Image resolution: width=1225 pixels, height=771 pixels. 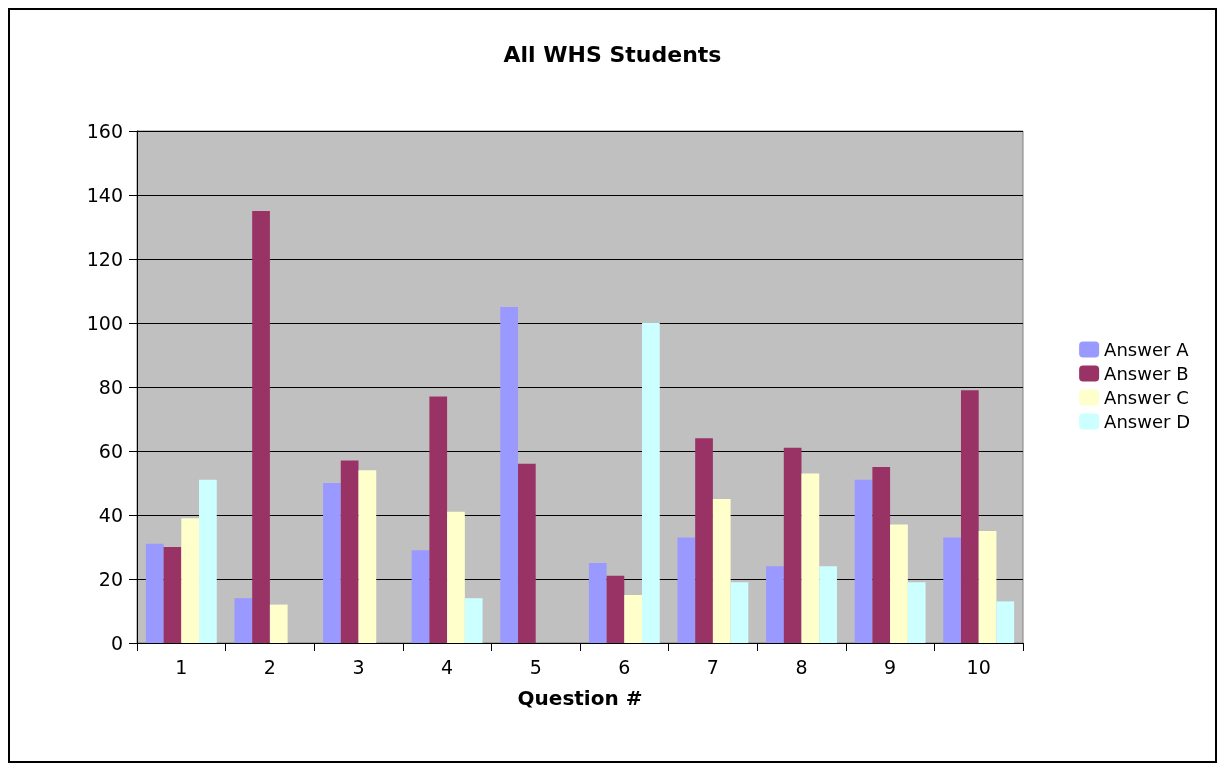 What do you see at coordinates (104, 259) in the screenshot?
I see `y-tick-label: 120` at bounding box center [104, 259].